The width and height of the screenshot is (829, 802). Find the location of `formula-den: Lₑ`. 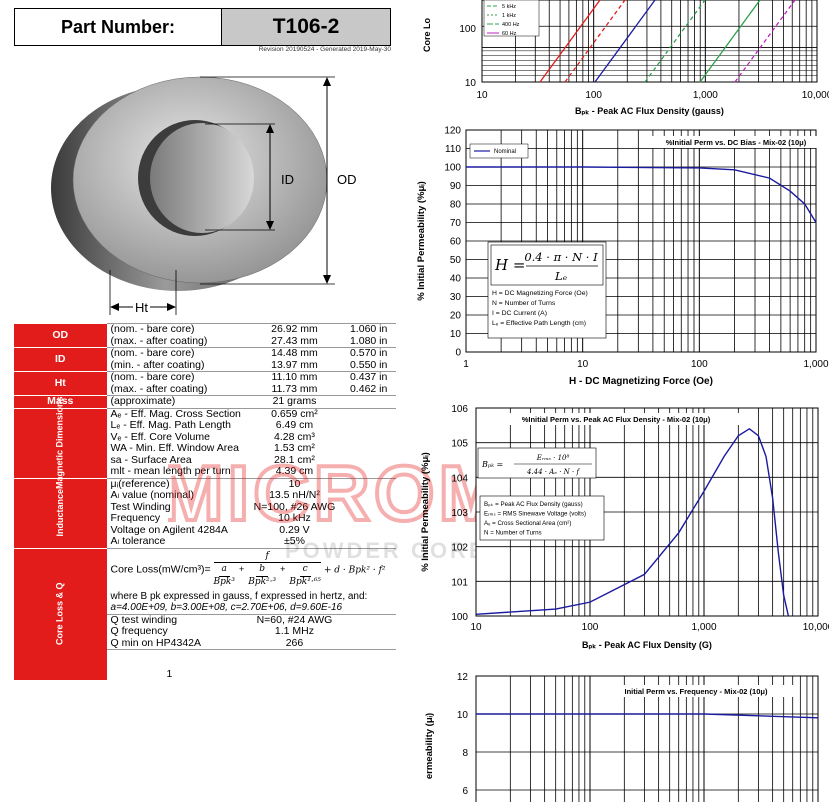

formula-den: Lₑ is located at coordinates (561, 276).